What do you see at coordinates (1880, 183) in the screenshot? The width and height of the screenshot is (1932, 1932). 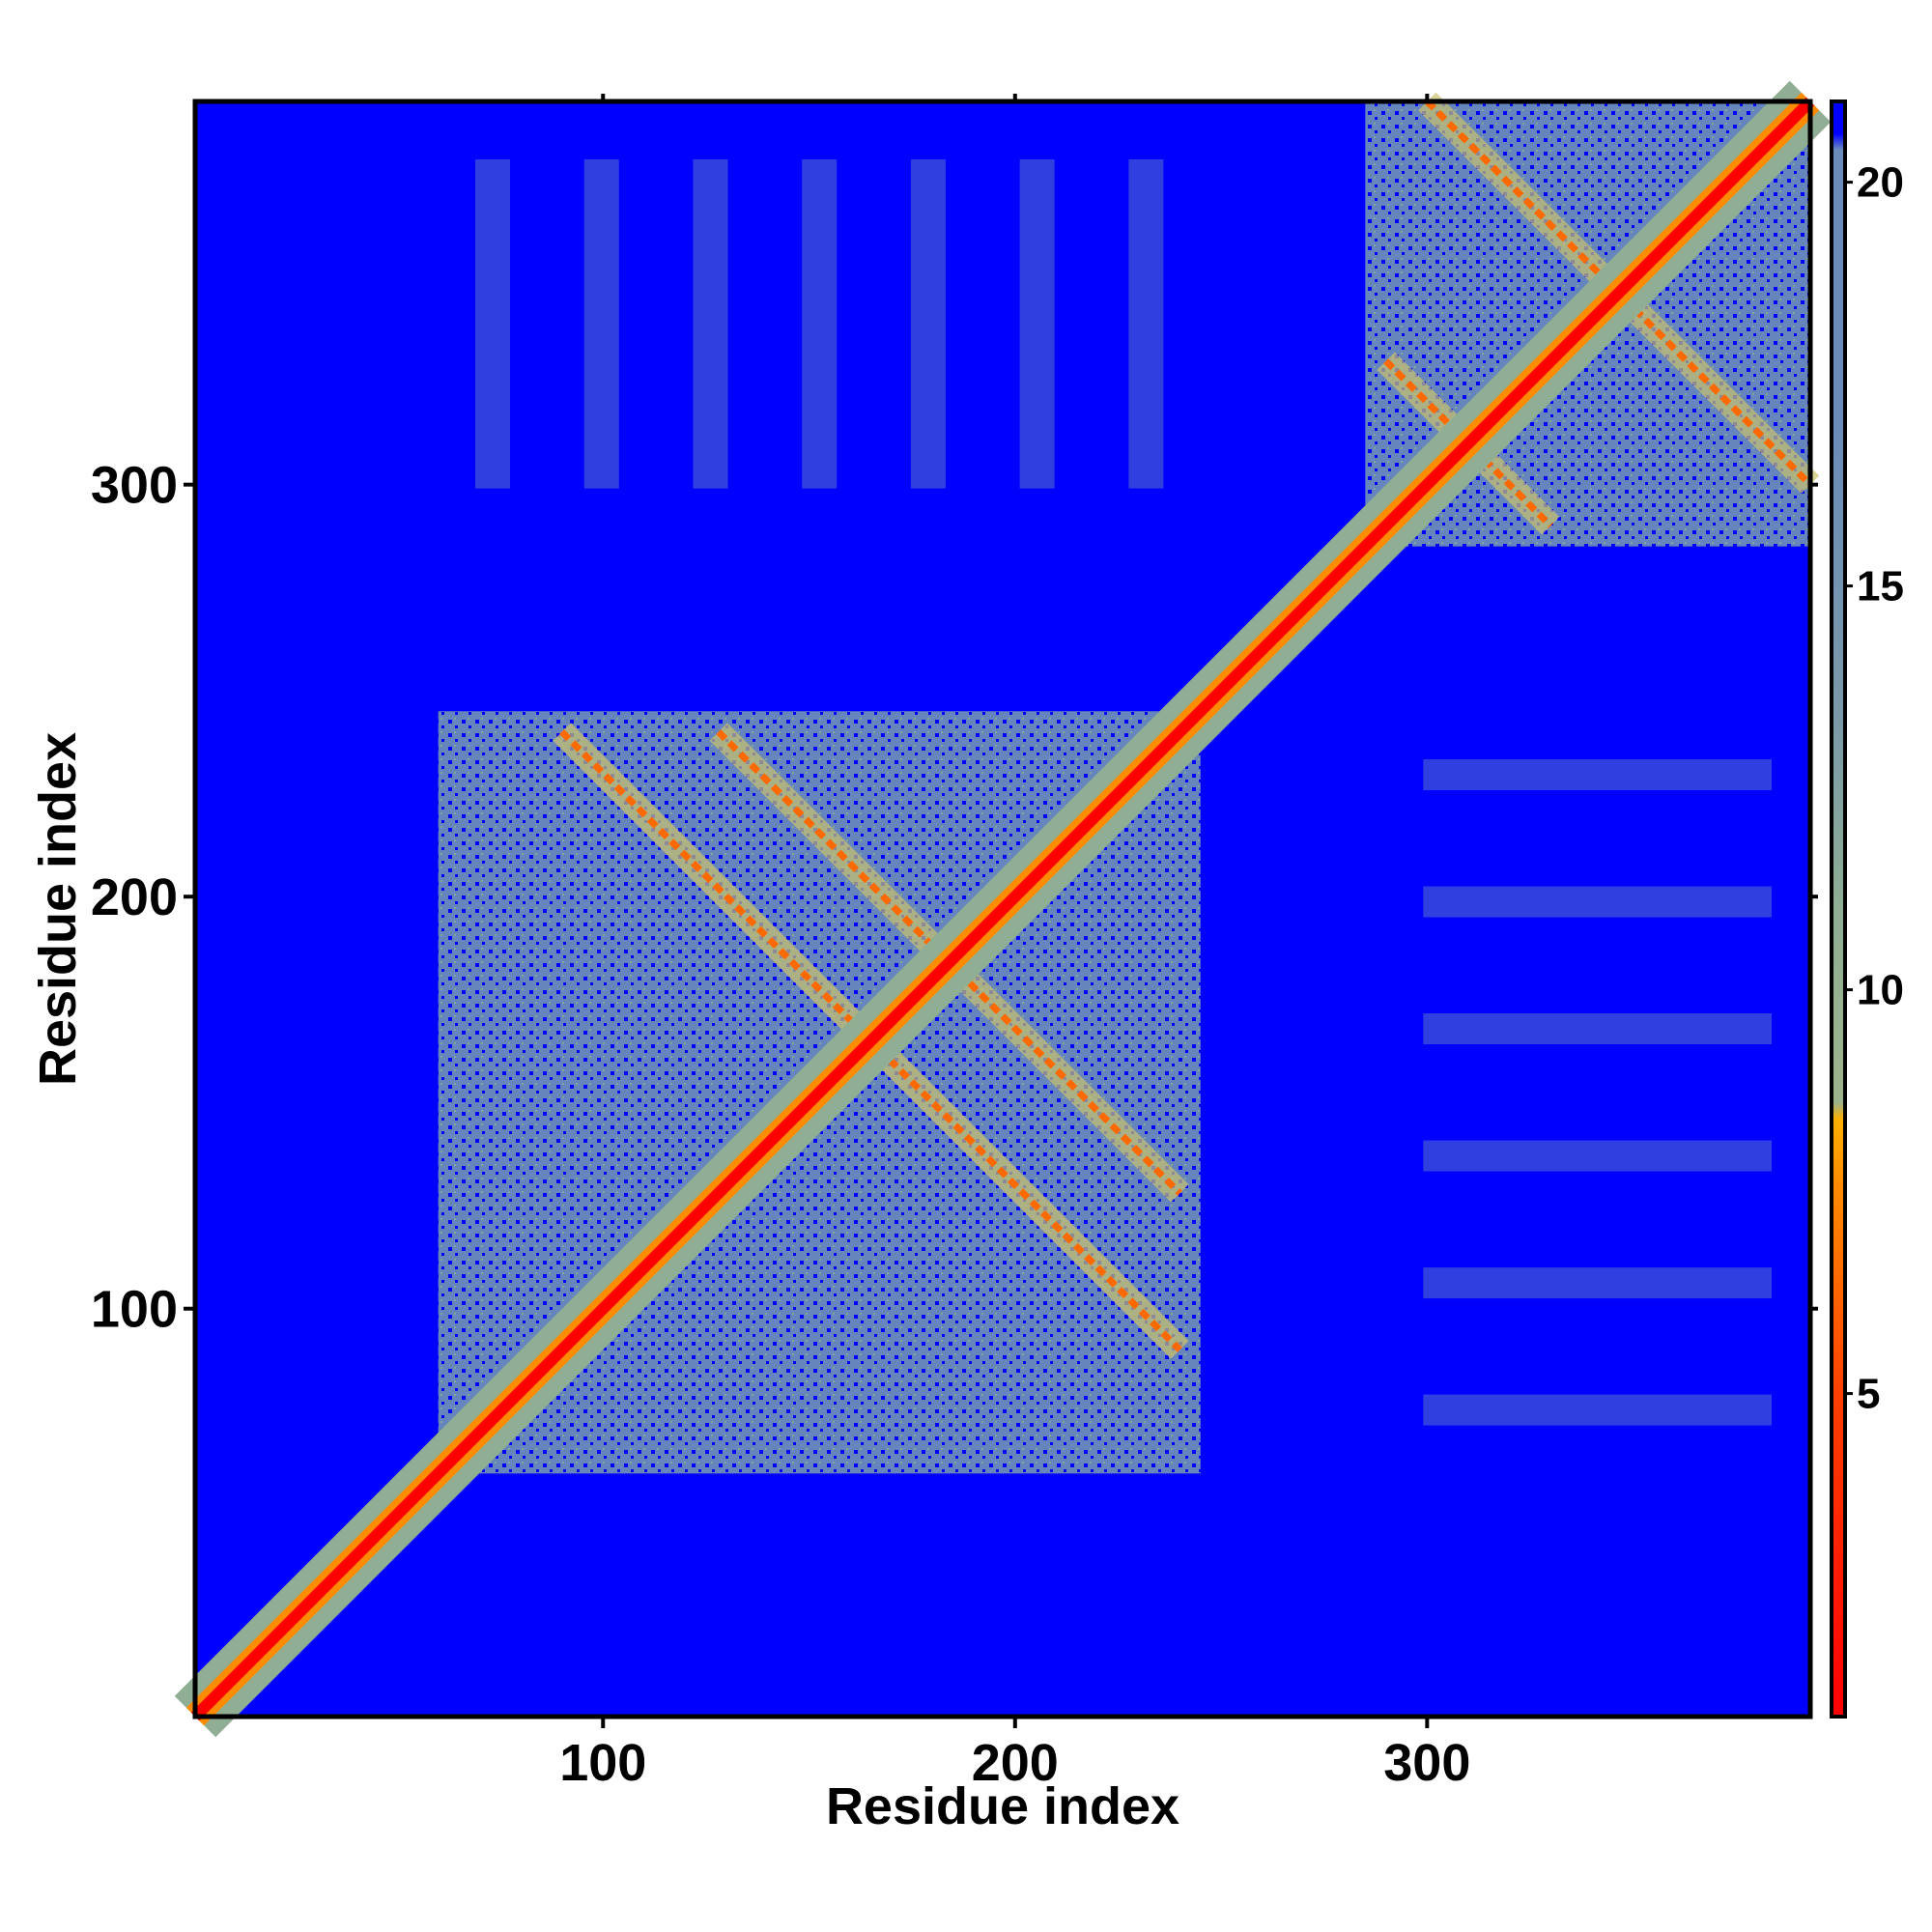 I see `colorbar-tick-label: 20` at bounding box center [1880, 183].